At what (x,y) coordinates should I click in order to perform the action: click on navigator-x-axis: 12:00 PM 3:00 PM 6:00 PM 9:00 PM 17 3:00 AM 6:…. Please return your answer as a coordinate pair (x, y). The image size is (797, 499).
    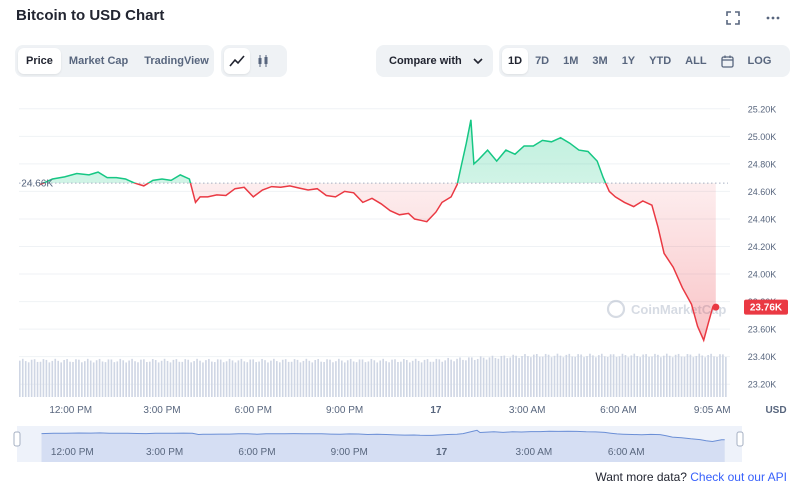
    Looking at the image, I should click on (348, 452).